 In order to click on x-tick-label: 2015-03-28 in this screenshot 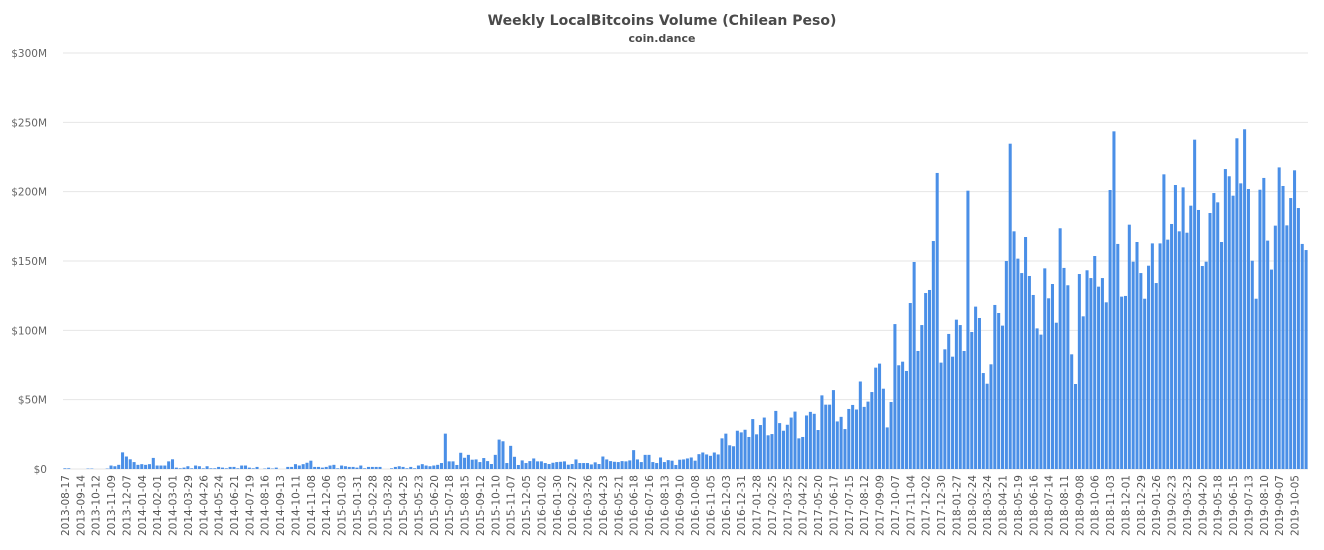, I will do `click(389, 505)`.